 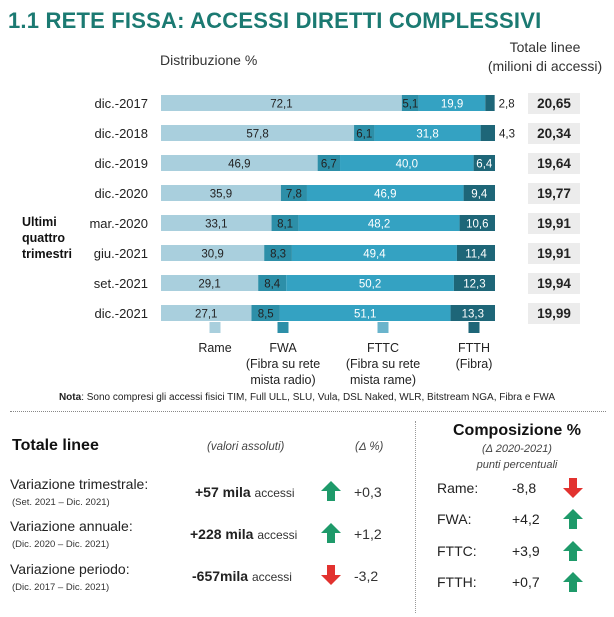 I want to click on variation-delta: +0,3, so click(x=368, y=492).